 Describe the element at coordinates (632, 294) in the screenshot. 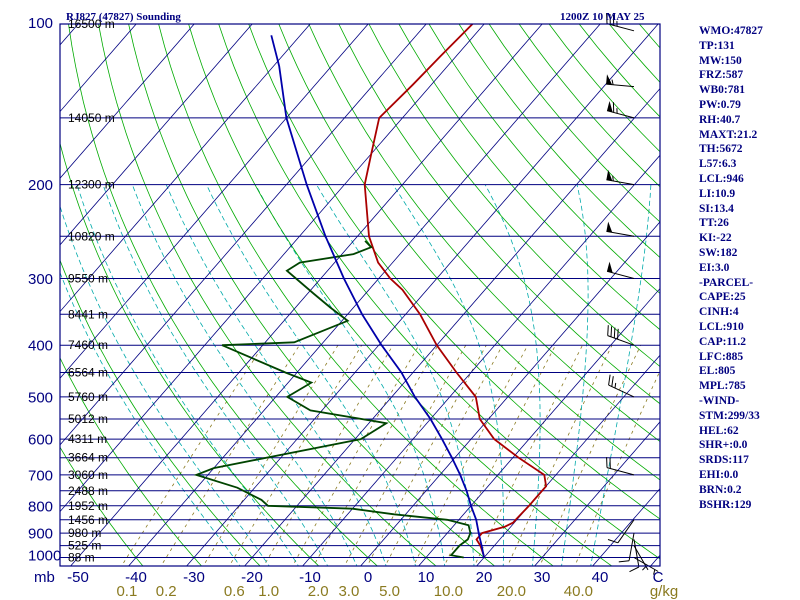

I see `wind-barbs` at that location.